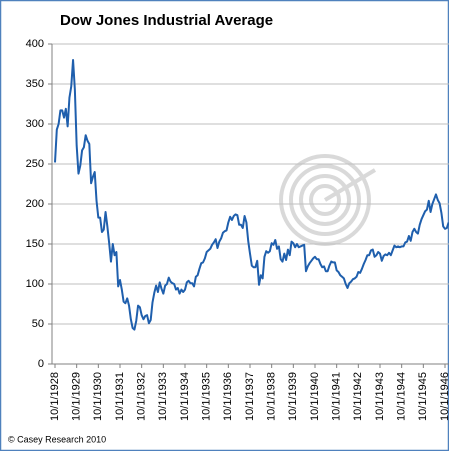  What do you see at coordinates (38, 324) in the screenshot?
I see `y-tick-label: 50` at bounding box center [38, 324].